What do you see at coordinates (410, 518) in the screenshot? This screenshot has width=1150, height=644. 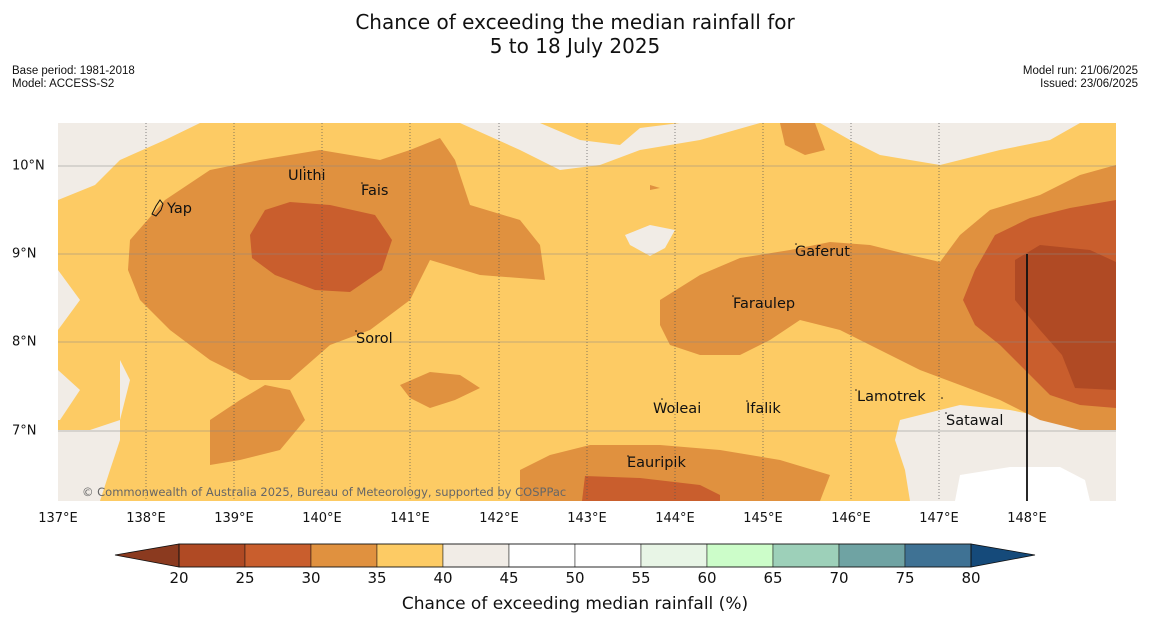 I see `lon-label-141e: 141°E` at bounding box center [410, 518].